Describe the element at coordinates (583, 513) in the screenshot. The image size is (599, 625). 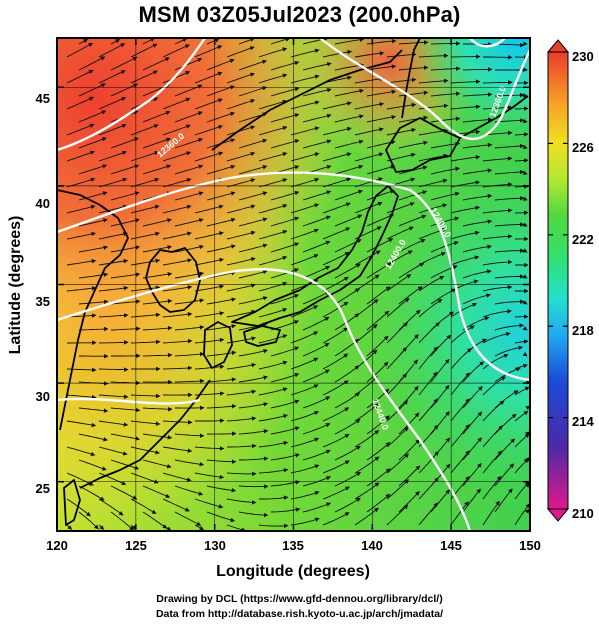
I see `colorbar-tick-label: 210` at that location.